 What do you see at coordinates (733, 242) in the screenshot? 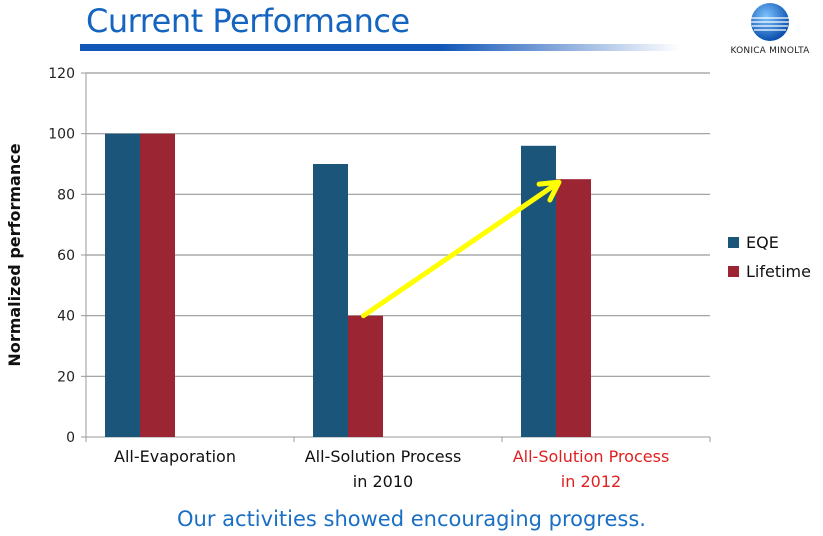
I see `legend-swatch-eqe` at bounding box center [733, 242].